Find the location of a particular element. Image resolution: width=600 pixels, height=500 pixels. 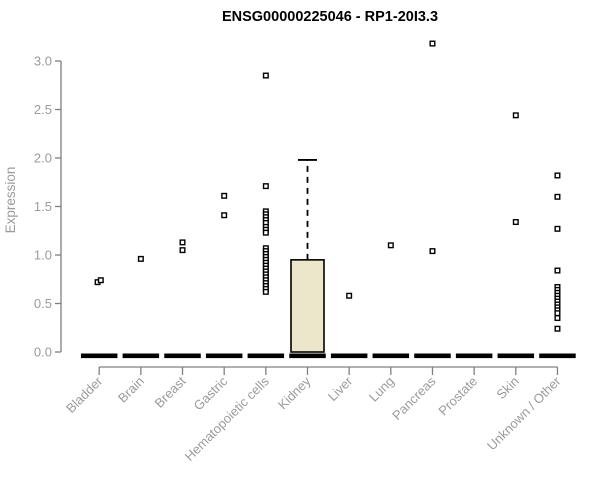

x-tick-label: Gastric is located at coordinates (211, 393).